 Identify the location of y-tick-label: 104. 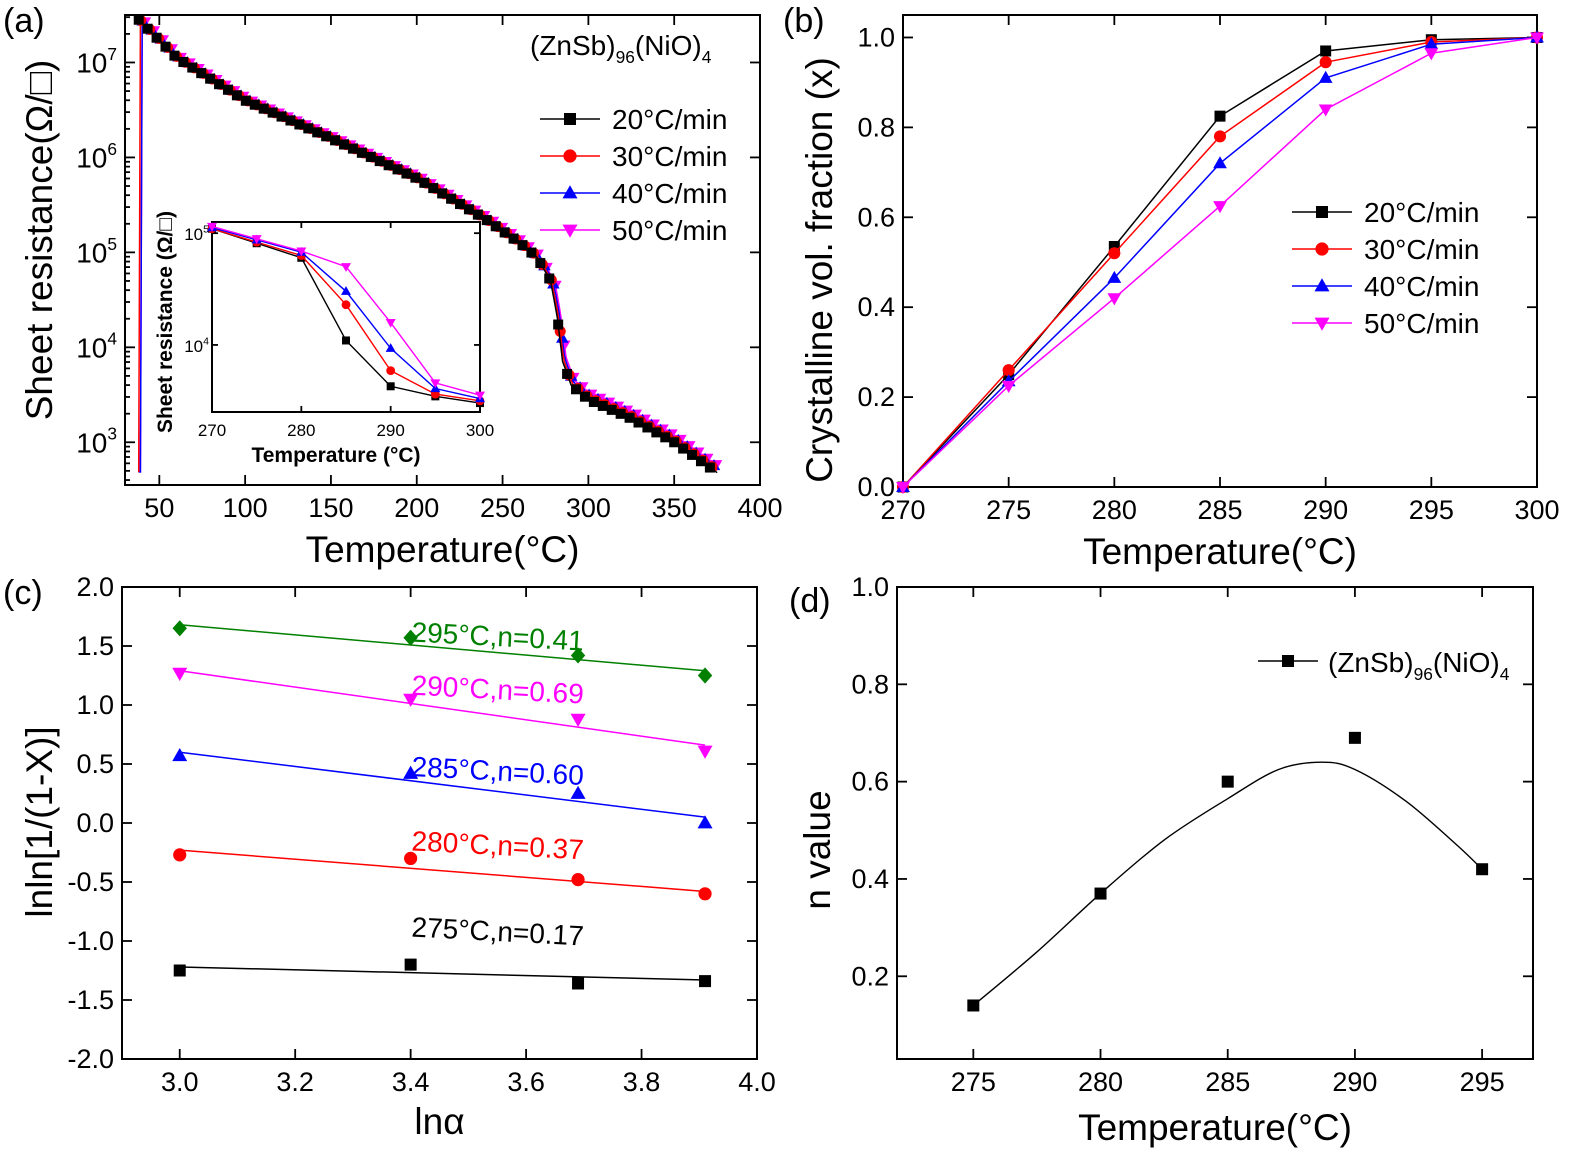
(96, 346).